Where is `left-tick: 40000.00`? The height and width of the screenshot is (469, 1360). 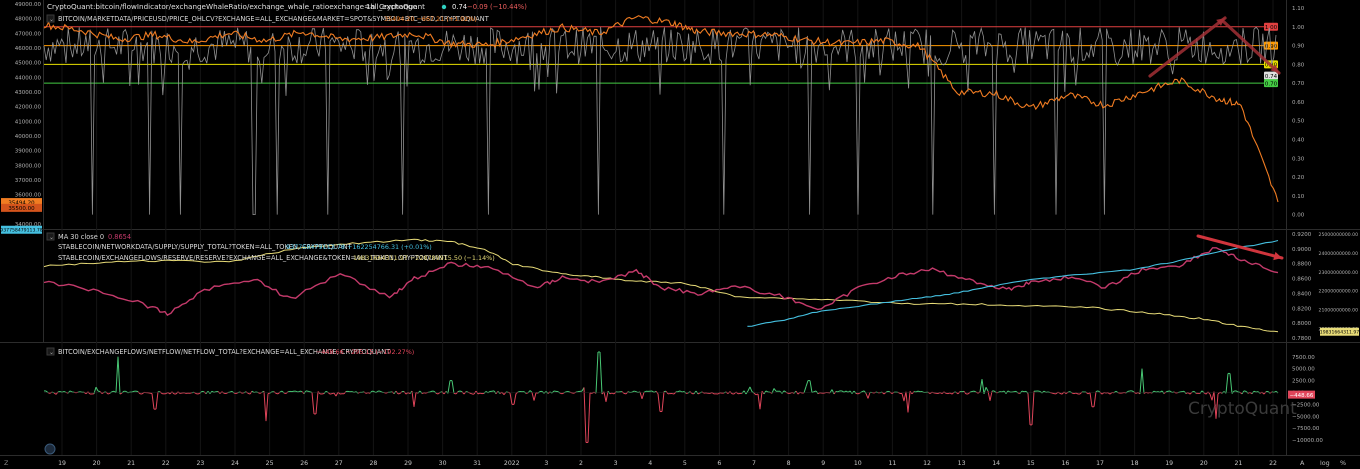
left-tick: 40000.00 is located at coordinates (28, 137).